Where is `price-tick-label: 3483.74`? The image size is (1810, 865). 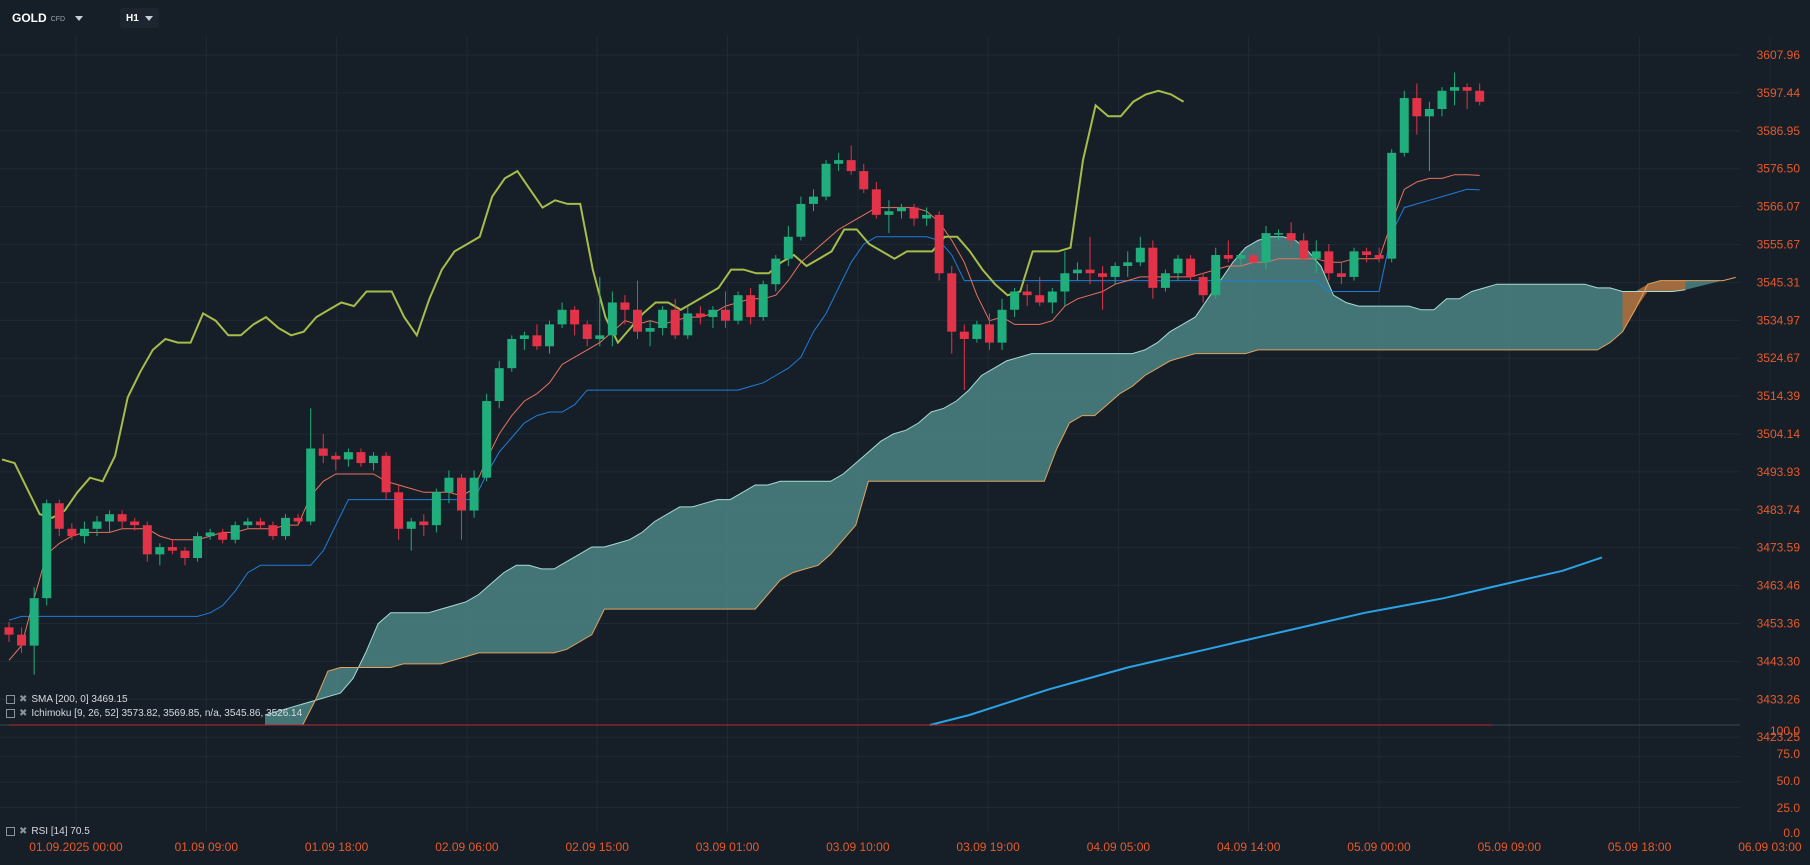 price-tick-label: 3483.74 is located at coordinates (1779, 510).